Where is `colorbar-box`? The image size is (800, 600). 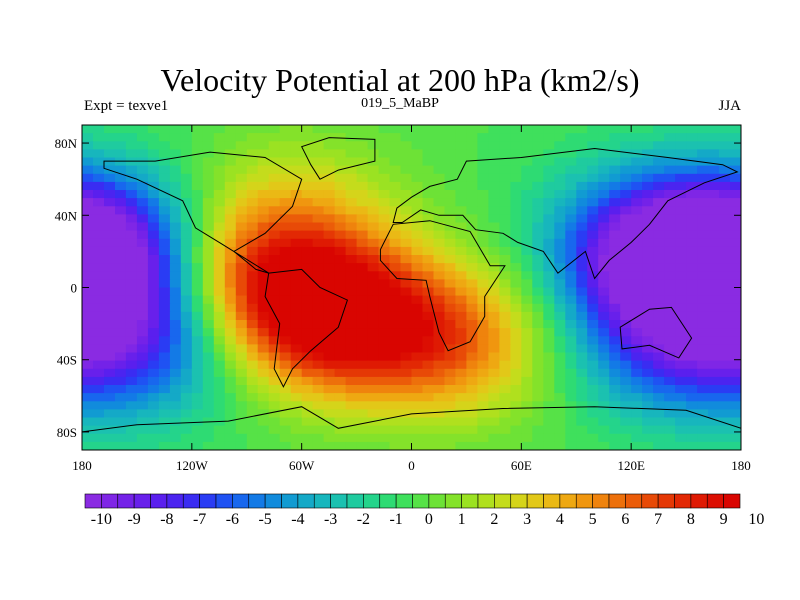
colorbar-box is located at coordinates (617, 501).